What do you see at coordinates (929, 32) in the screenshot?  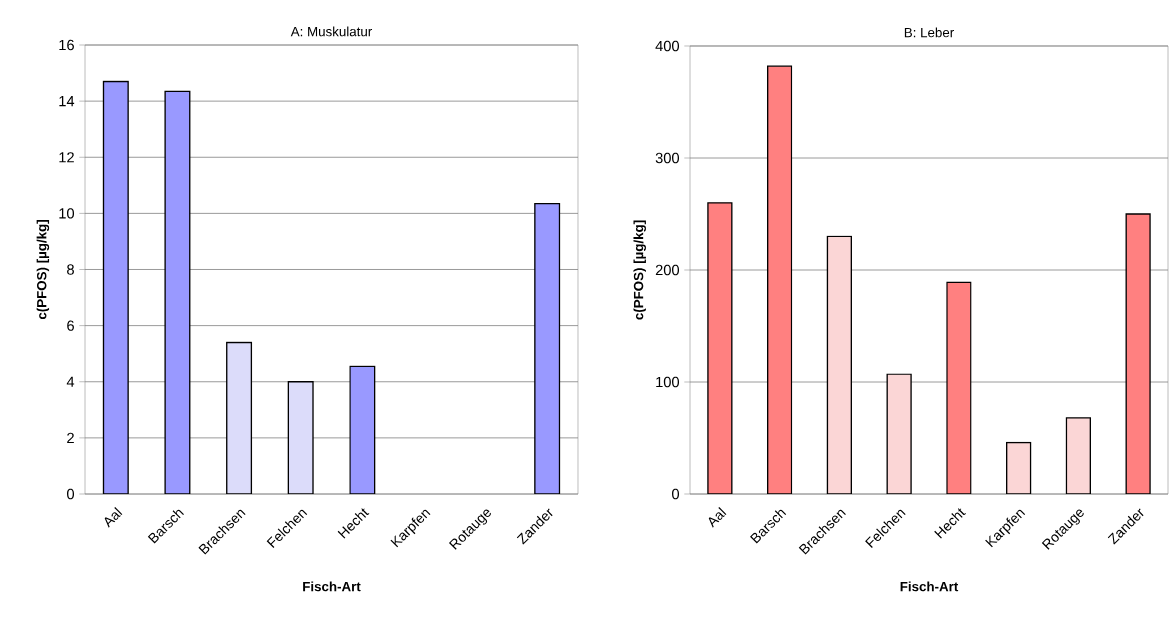 I see `chart-title: B: Leber` at bounding box center [929, 32].